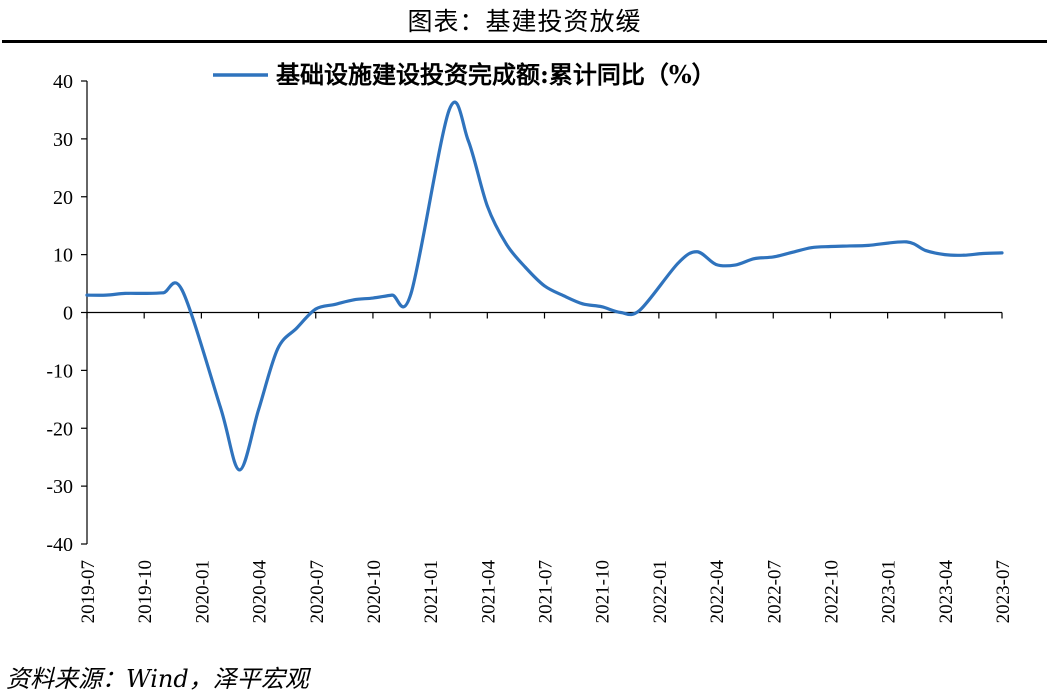 This screenshot has height=699, width=1049. Describe the element at coordinates (202, 591) in the screenshot. I see `x-tick-label: 2020-01` at that location.